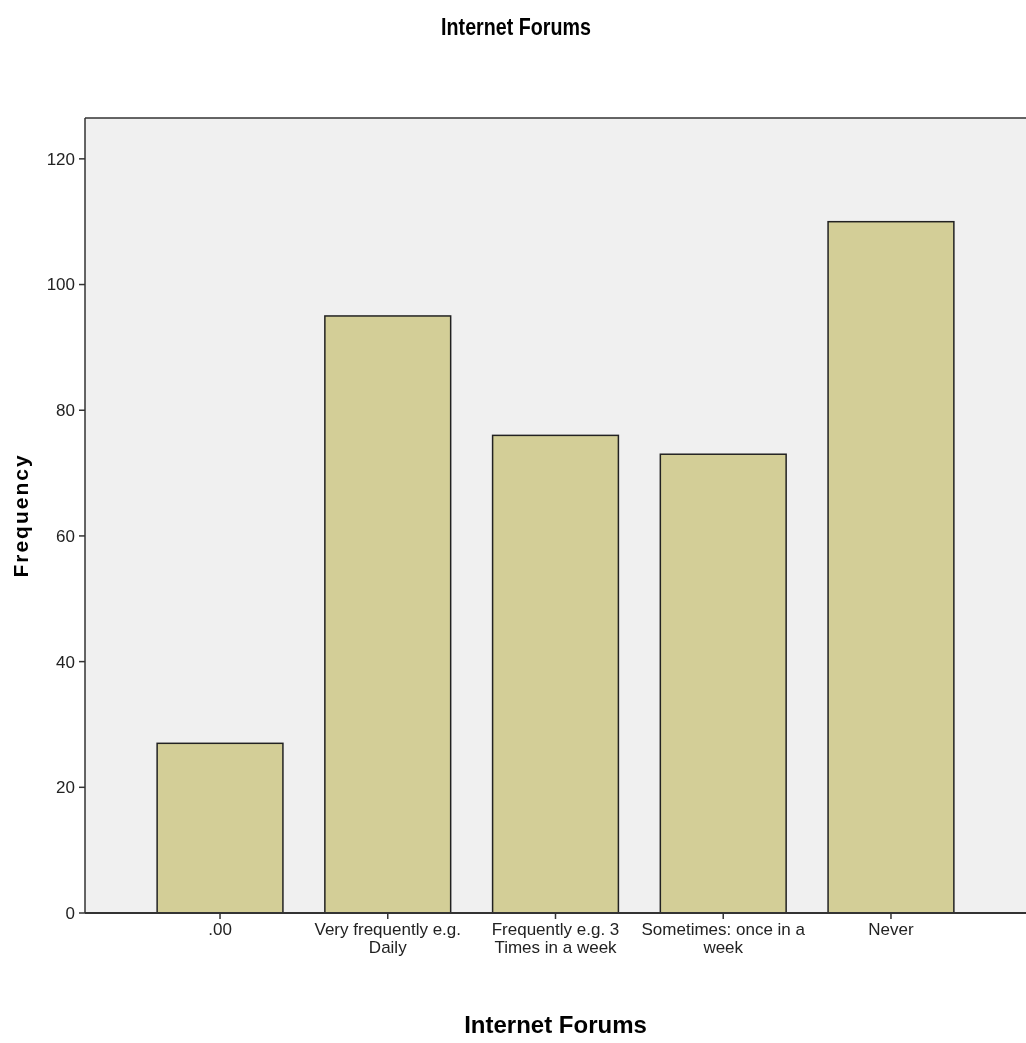  I want to click on y-axis-title: Frequency, so click(20, 515).